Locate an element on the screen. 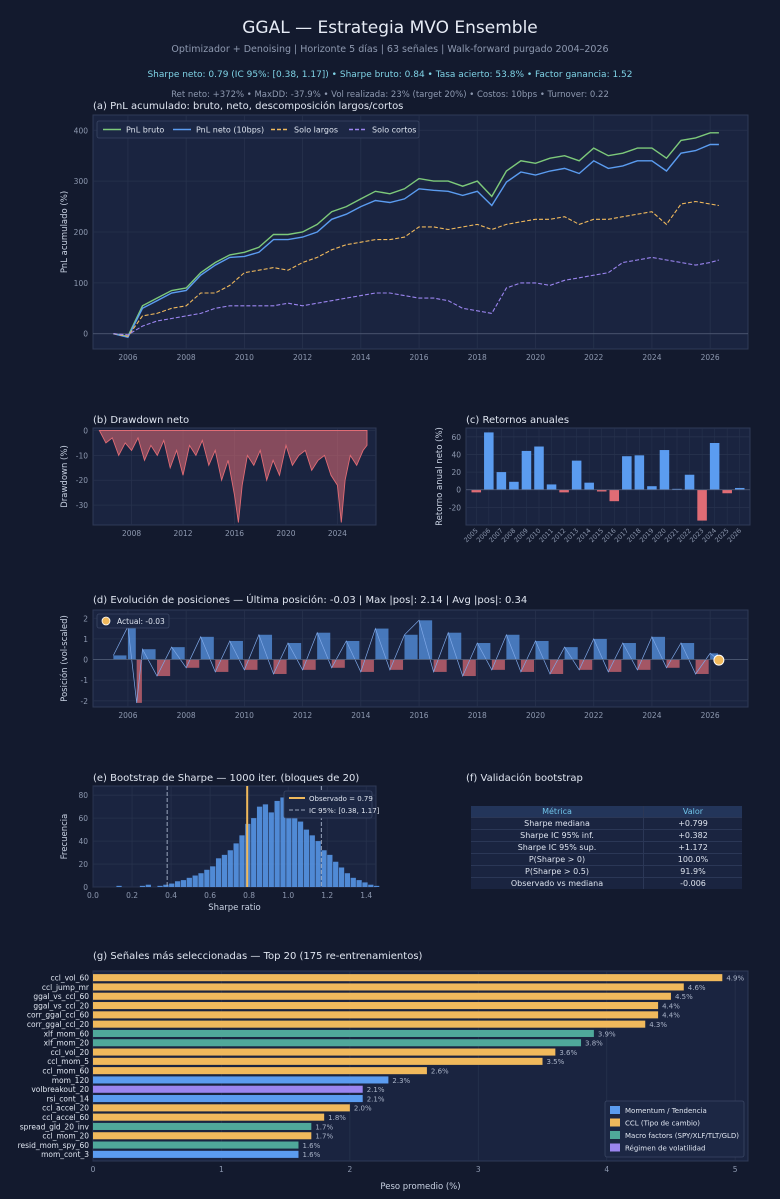 This screenshot has width=780, height=1199. value-cell: +1.172 is located at coordinates (692, 847).